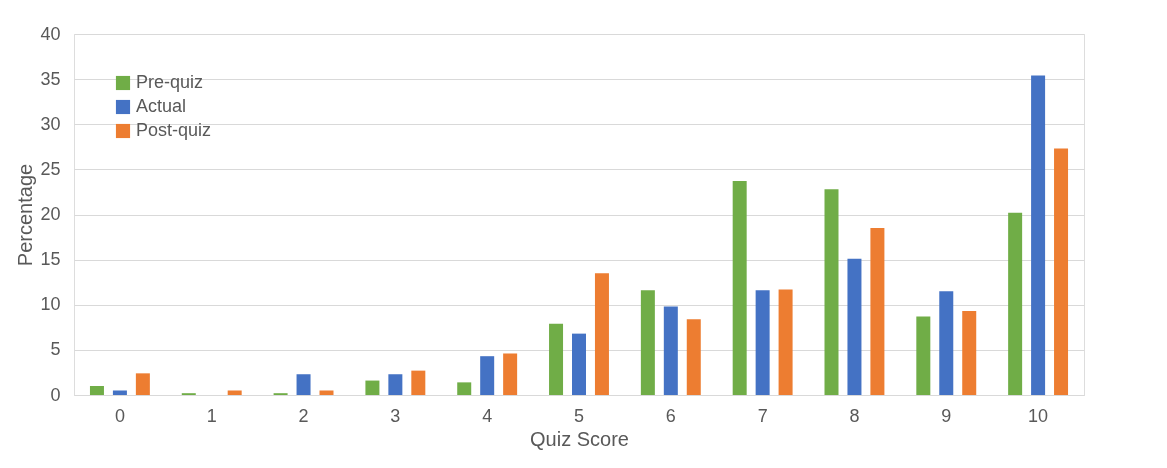  What do you see at coordinates (50, 33) in the screenshot?
I see `y-tick-label: 40` at bounding box center [50, 33].